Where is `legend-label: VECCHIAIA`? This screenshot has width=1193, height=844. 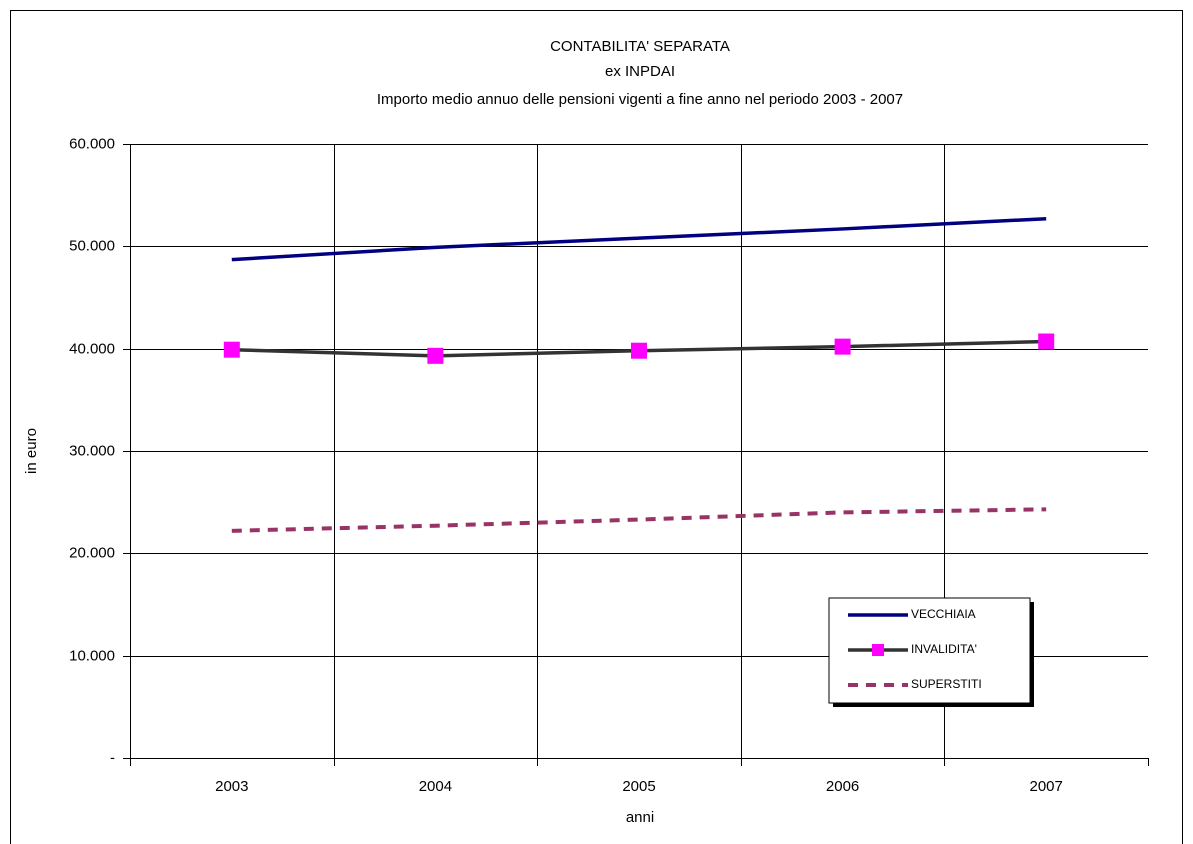
legend-label: VECCHIAIA is located at coordinates (943, 614).